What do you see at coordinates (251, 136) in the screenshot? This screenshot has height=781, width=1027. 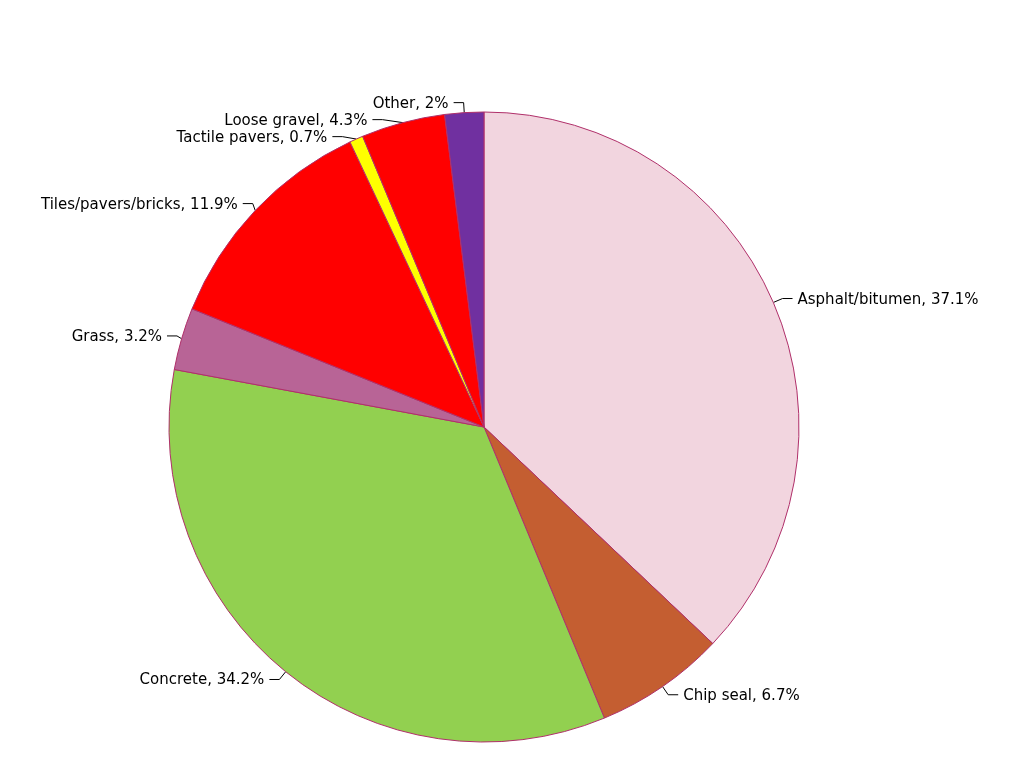 I see `slice-label: Tactile pavers, 0.7%` at bounding box center [251, 136].